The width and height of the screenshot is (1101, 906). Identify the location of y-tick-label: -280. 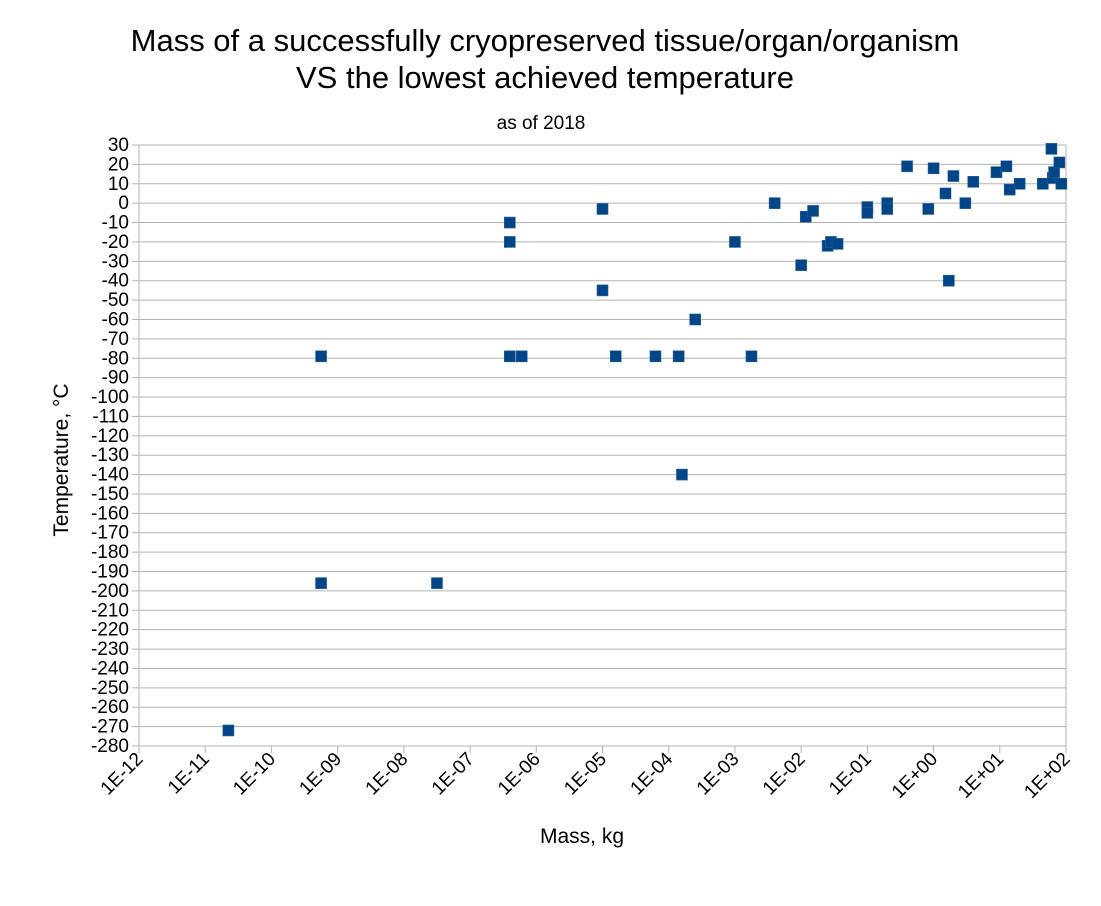
(110, 746).